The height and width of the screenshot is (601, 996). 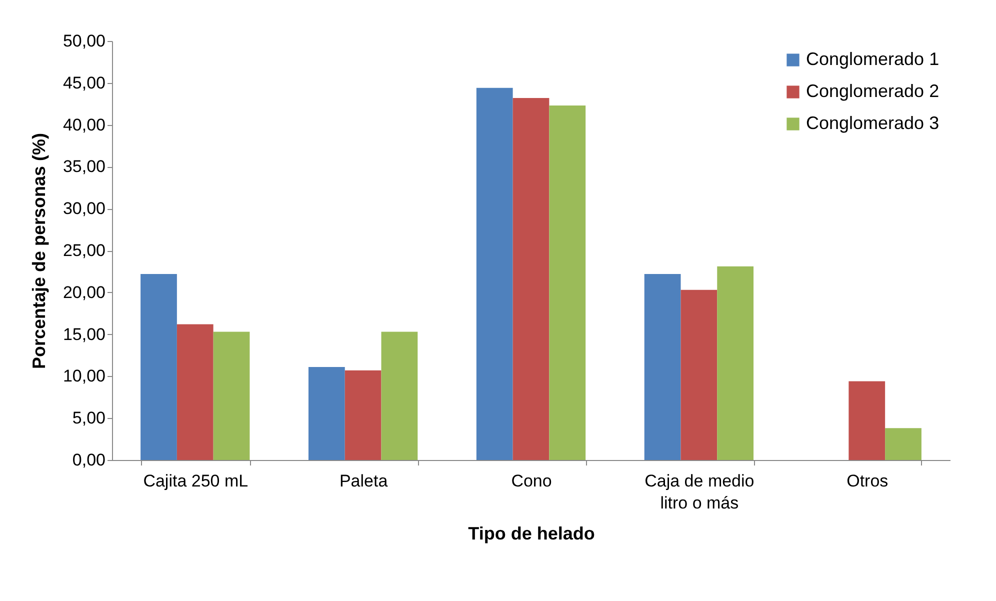 I want to click on x-tick-label: Paleta, so click(x=363, y=481).